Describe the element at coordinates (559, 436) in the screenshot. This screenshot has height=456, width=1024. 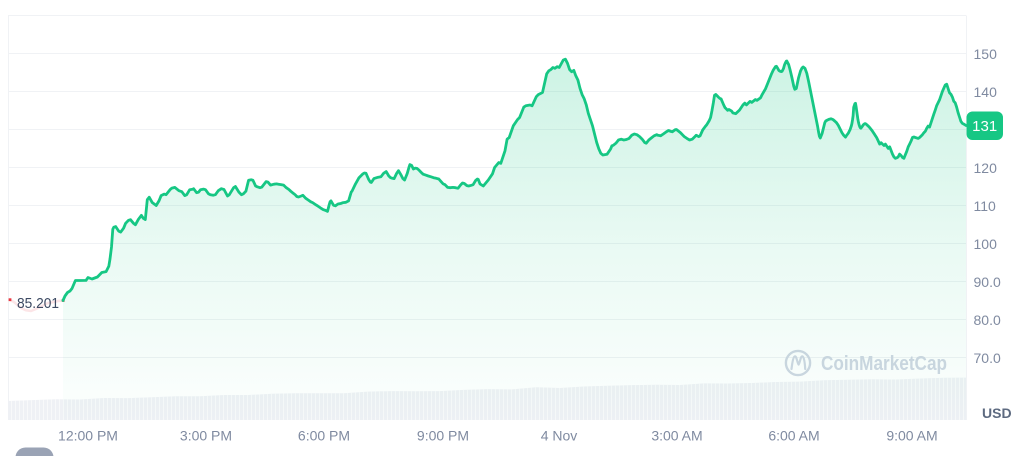
I see `svg-text: 4 Nov` at that location.